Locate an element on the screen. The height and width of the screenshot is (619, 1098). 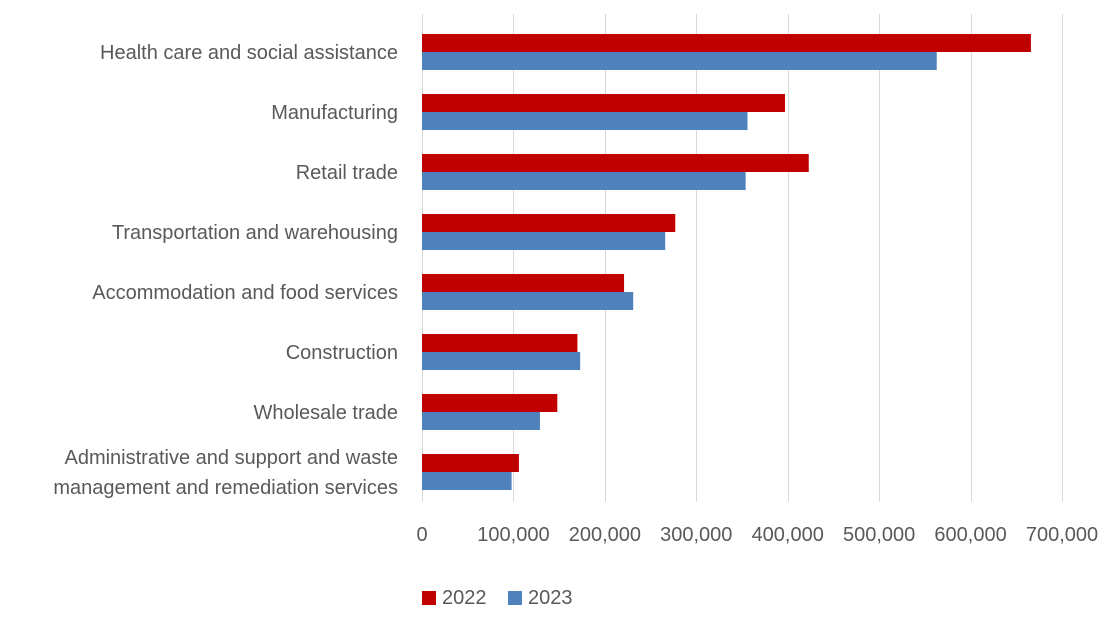
category-label-0: Health care and social assistance is located at coordinates (249, 53).